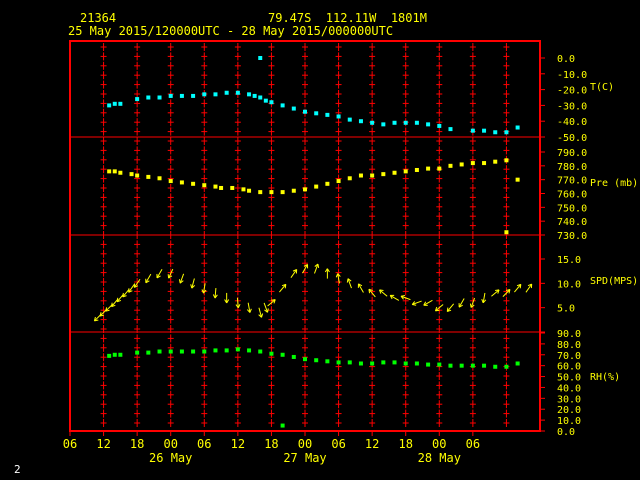 The height and width of the screenshot is (480, 640). What do you see at coordinates (572, 195) in the screenshot?
I see `y-tick-label: 760.0` at bounding box center [572, 195].